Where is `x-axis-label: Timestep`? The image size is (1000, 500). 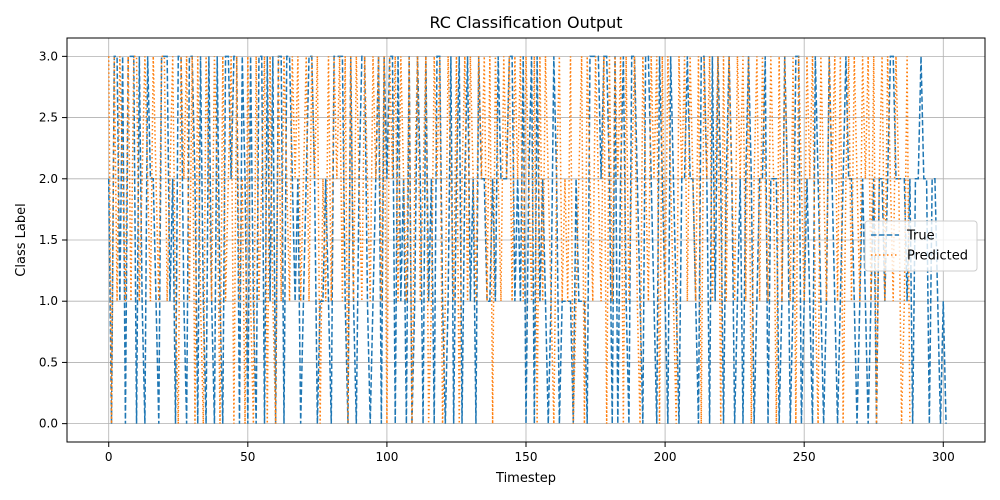 x-axis-label: Timestep is located at coordinates (525, 478).